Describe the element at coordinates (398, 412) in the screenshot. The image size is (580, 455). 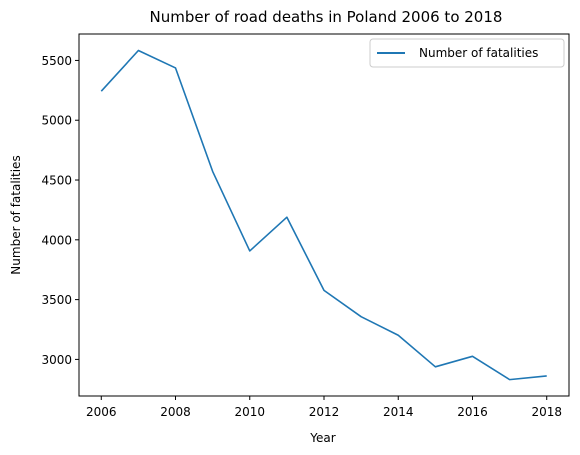
I see `x-tick-label: 2014` at that location.